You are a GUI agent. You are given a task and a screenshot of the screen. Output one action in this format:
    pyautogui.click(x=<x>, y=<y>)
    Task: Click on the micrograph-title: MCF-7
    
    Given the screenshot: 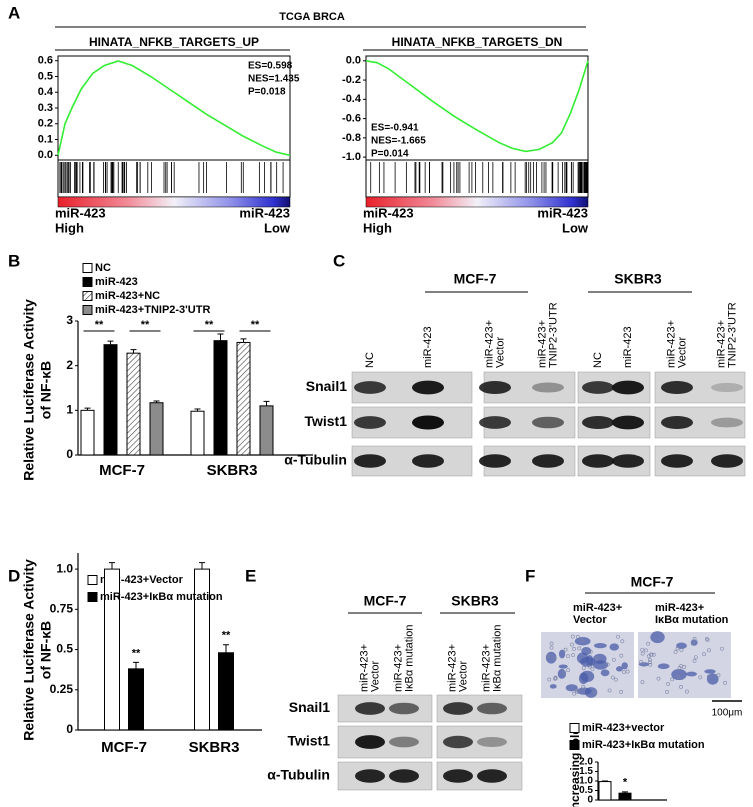 What is the action you would take?
    pyautogui.click(x=652, y=582)
    